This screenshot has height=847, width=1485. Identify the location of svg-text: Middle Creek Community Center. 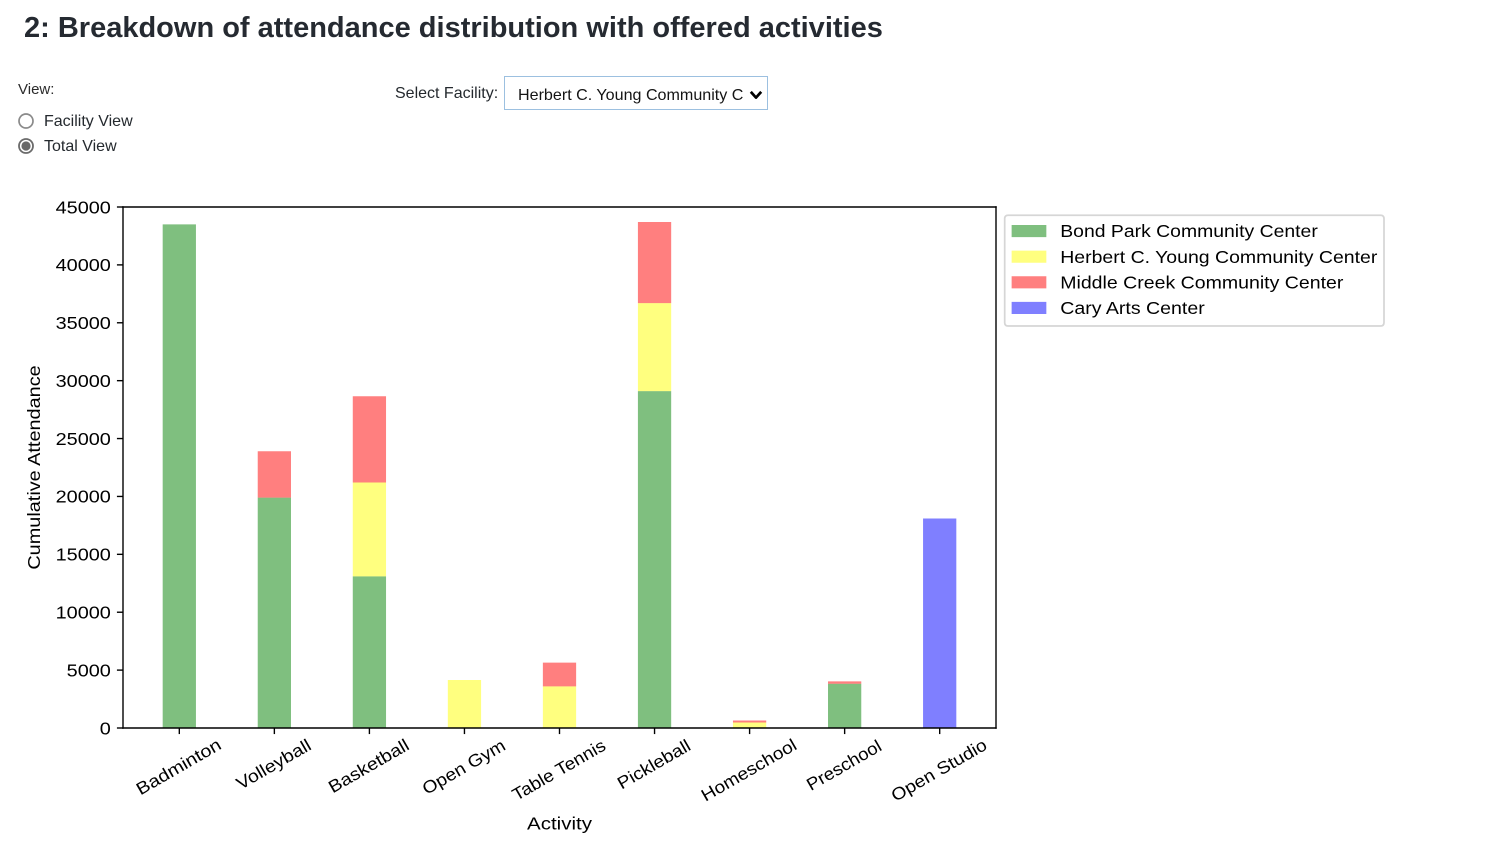
(1201, 282).